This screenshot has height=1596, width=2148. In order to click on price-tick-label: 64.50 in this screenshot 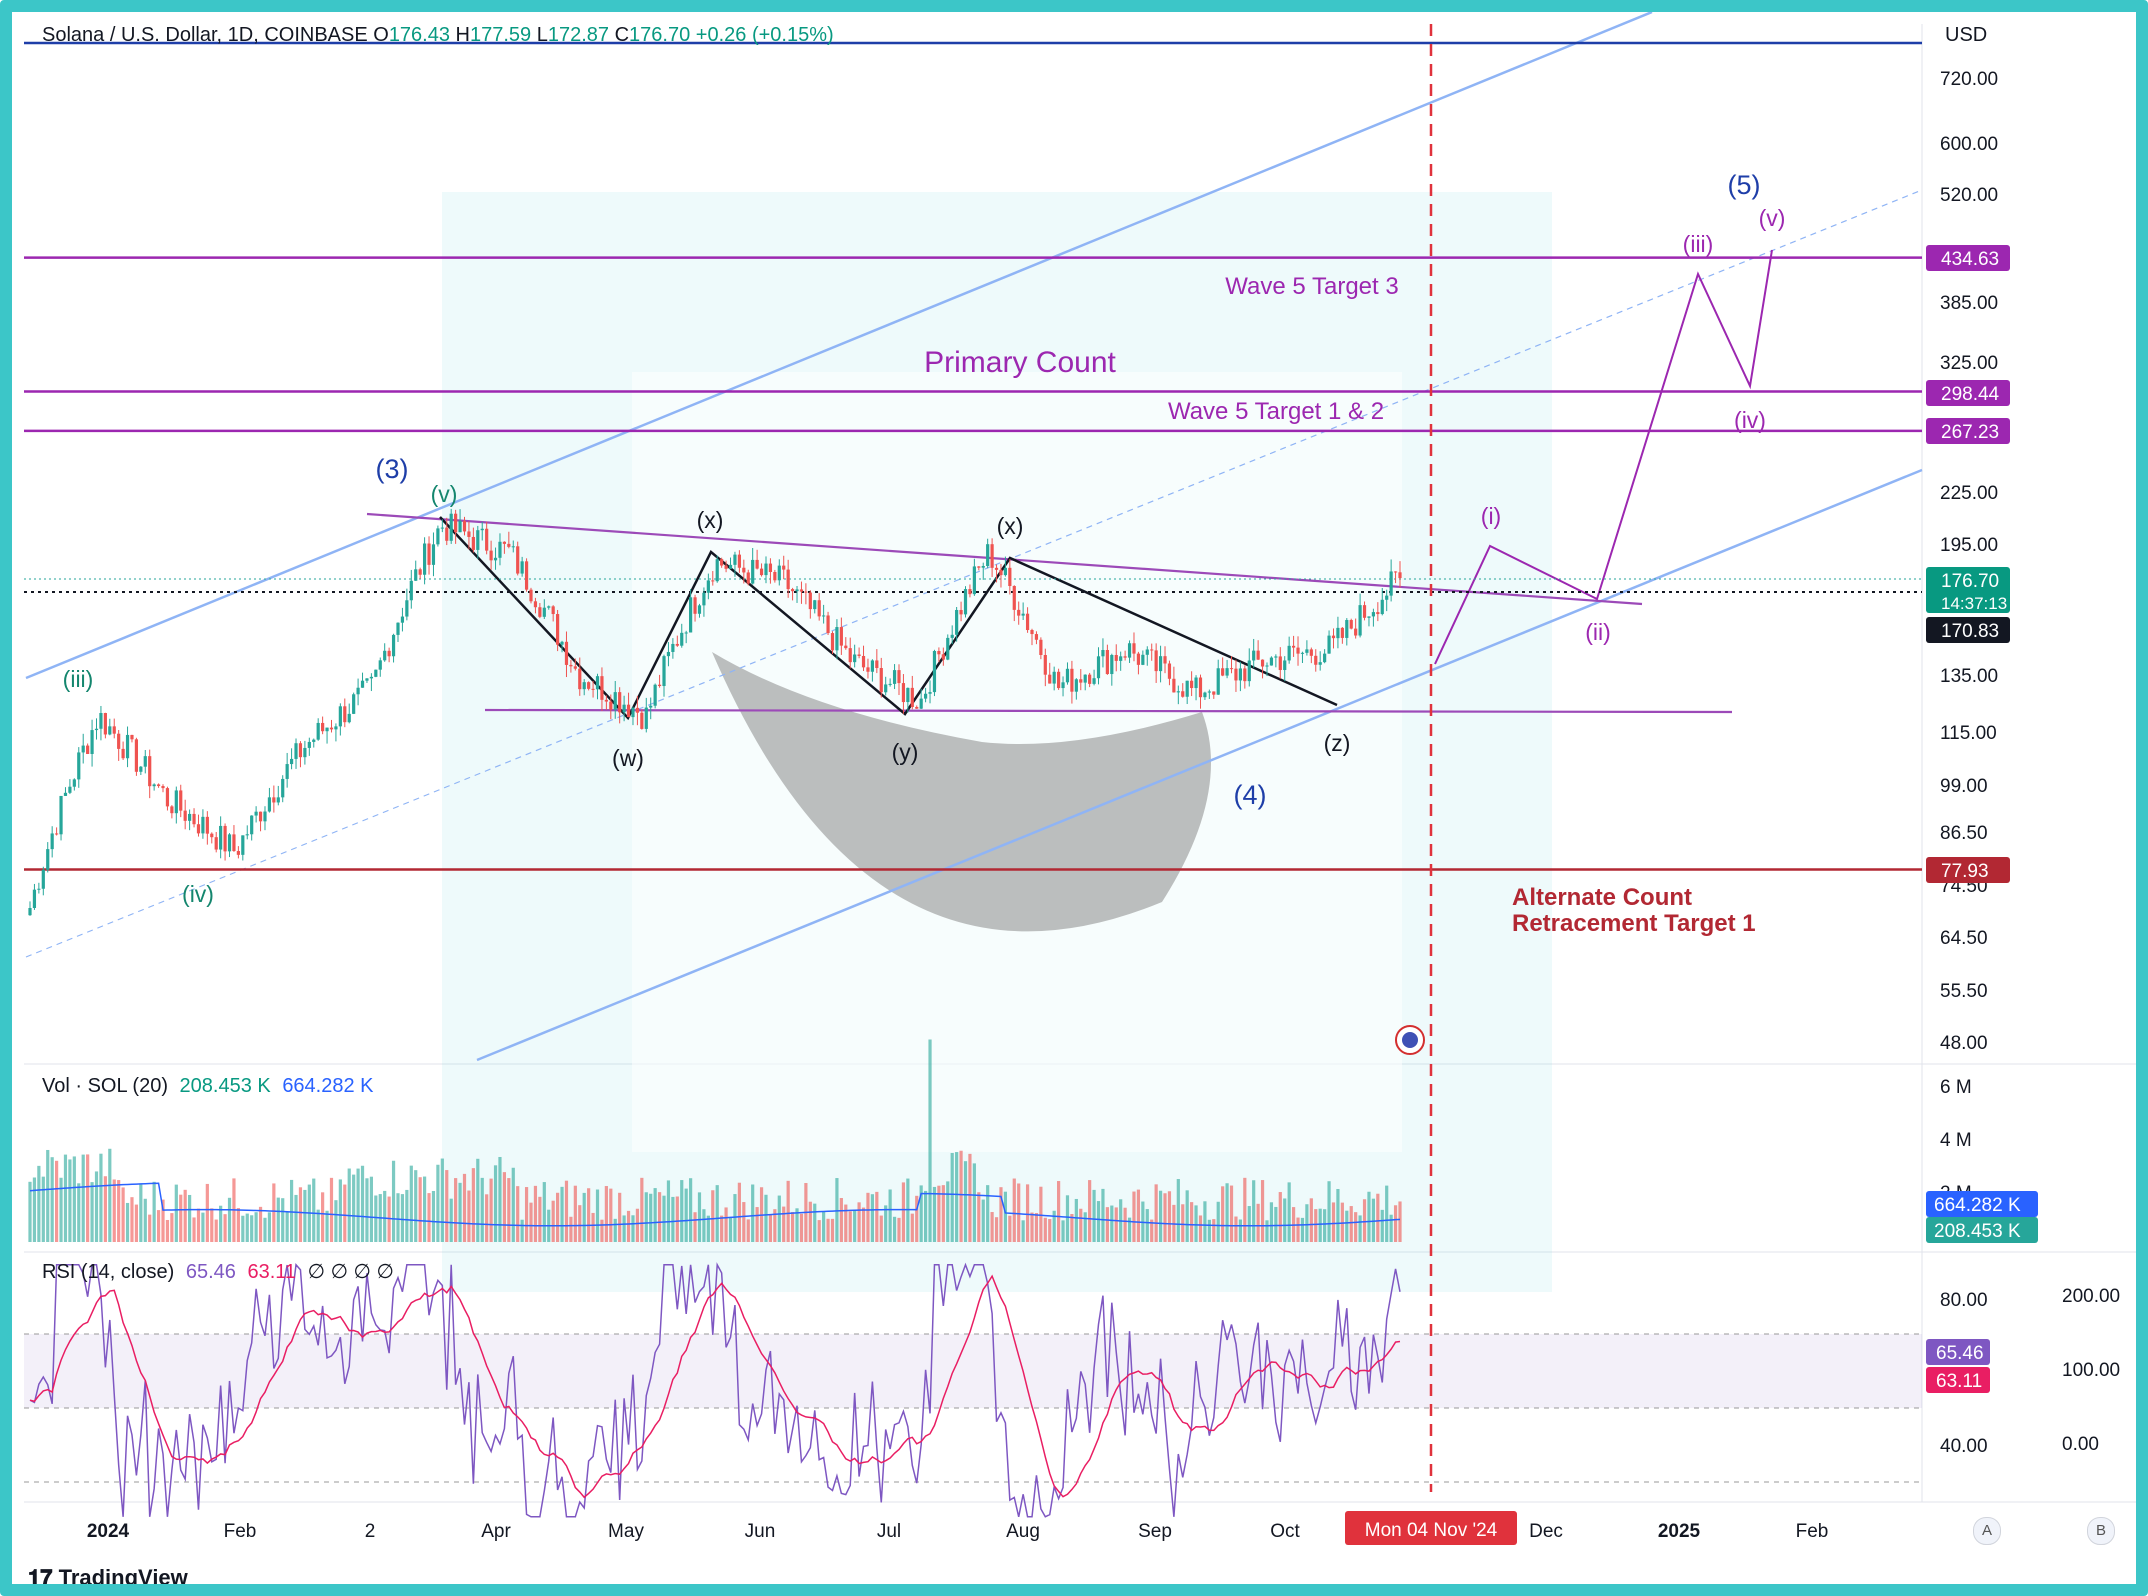, I will do `click(1964, 938)`.